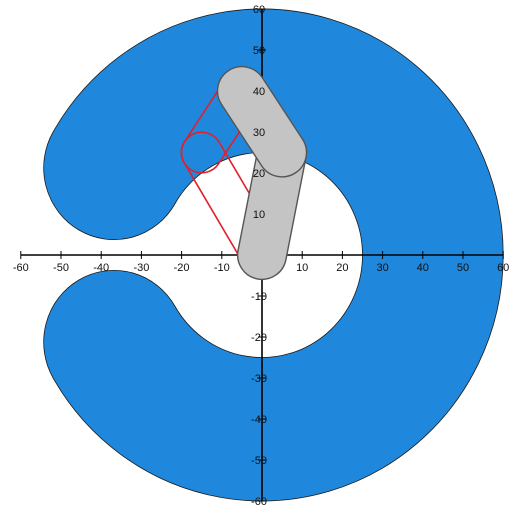  What do you see at coordinates (423, 268) in the screenshot?
I see `x-tick-label: 40` at bounding box center [423, 268].